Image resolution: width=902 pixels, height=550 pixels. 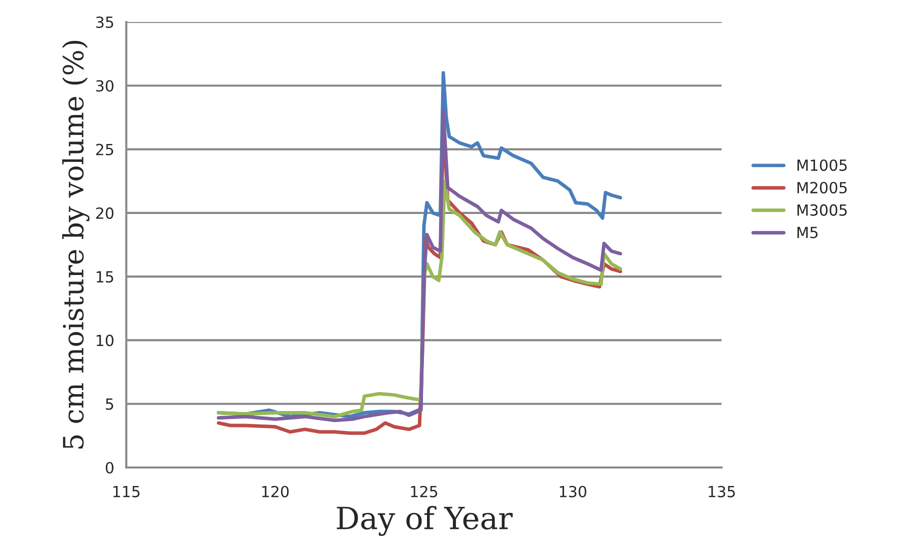 What do you see at coordinates (275, 492) in the screenshot?
I see `x-tick-label: 120` at bounding box center [275, 492].